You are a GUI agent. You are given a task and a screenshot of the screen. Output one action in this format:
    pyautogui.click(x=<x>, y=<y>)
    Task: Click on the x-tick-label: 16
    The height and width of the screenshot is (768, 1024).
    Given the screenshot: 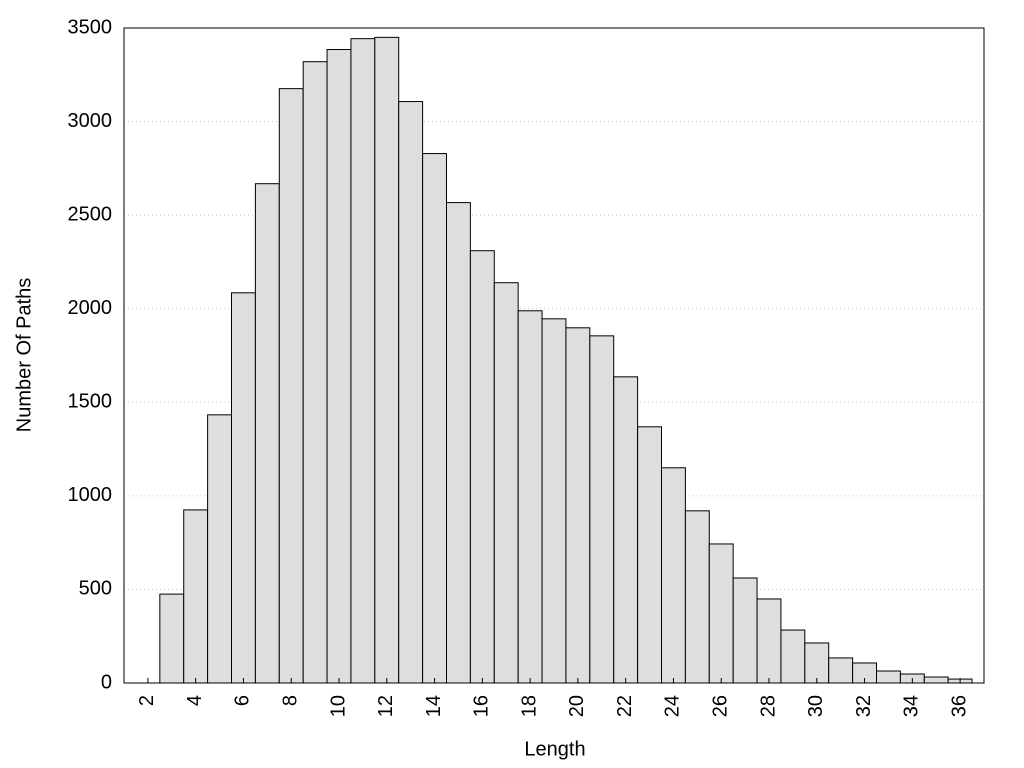 What is the action you would take?
    pyautogui.click(x=482, y=706)
    